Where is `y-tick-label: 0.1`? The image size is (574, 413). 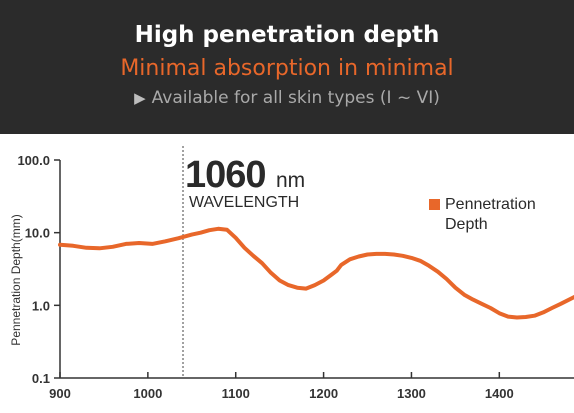
y-tick-label: 0.1 is located at coordinates (41, 378).